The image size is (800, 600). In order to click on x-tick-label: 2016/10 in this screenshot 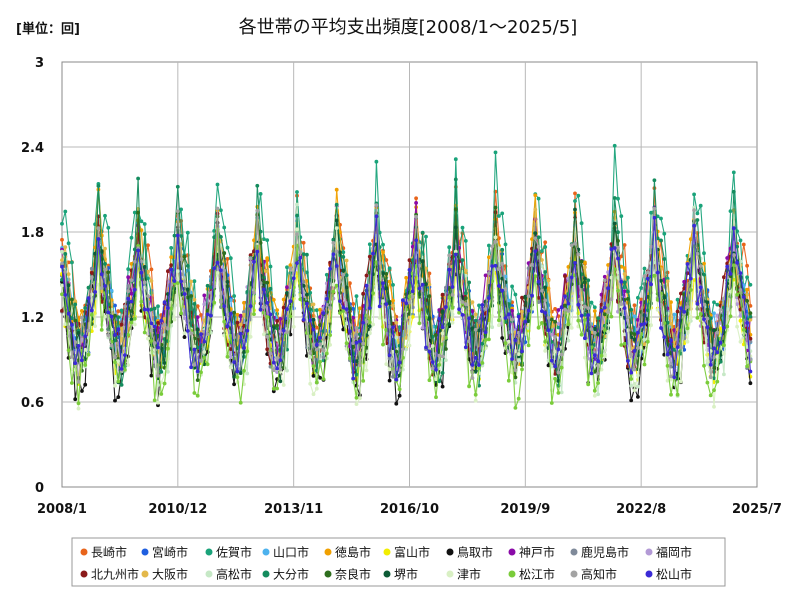, I will do `click(409, 509)`.